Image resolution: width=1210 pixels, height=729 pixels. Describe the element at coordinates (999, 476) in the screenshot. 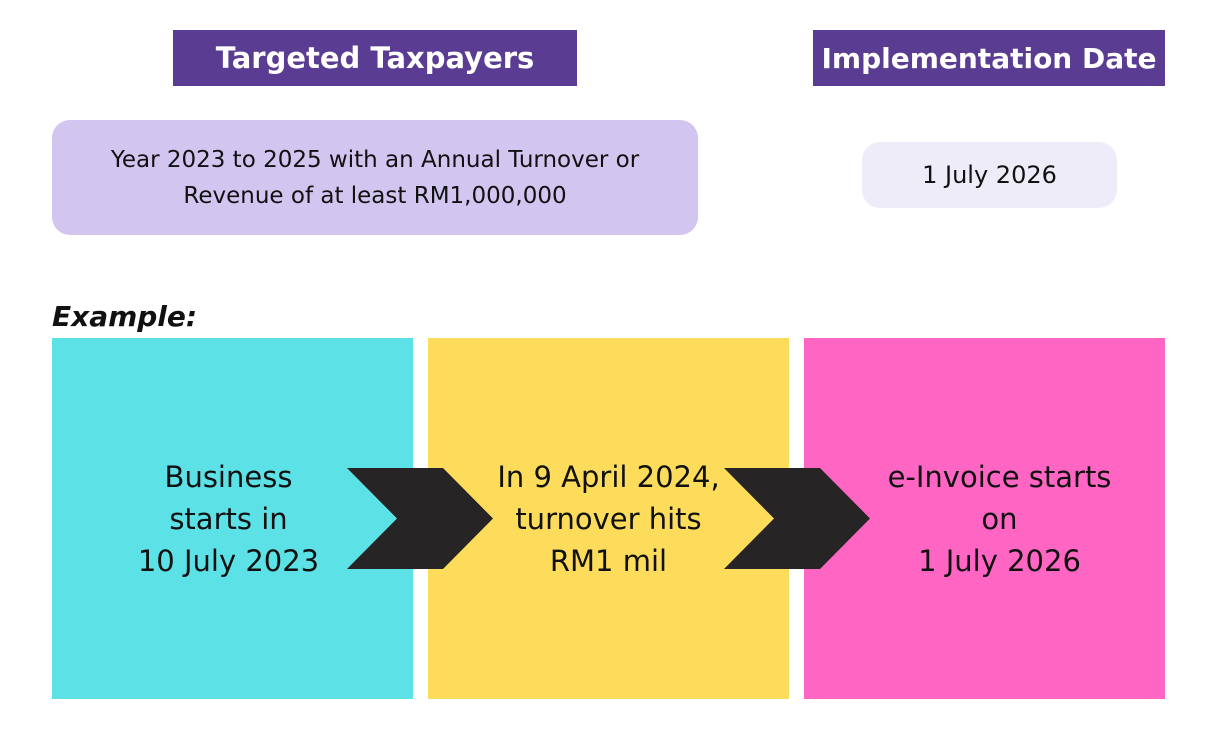

I see `step-3-line-1: e-Invoice starts` at that location.